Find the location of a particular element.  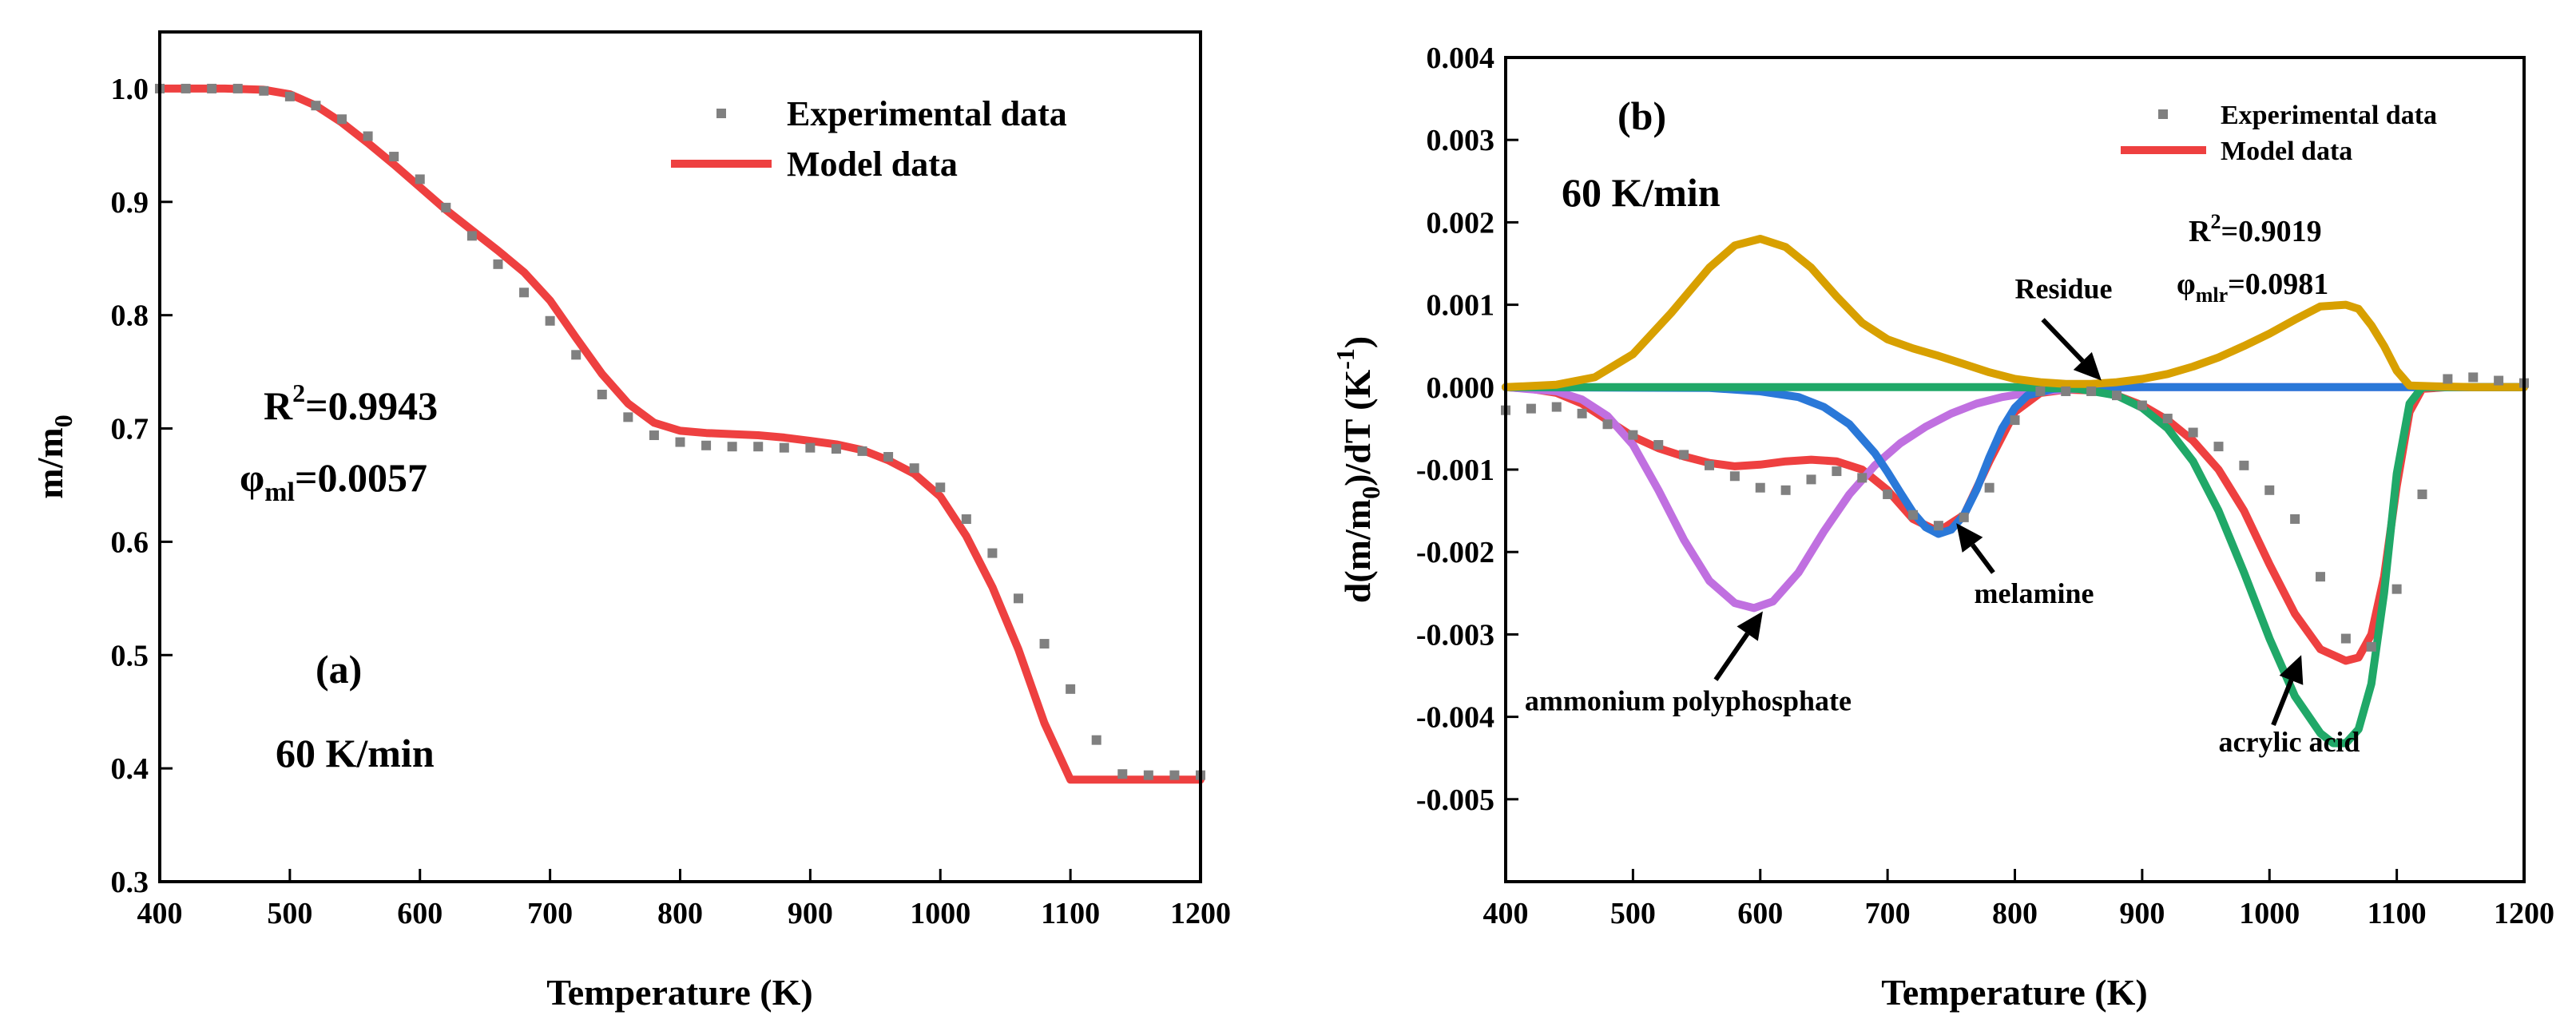

panel-a-legend-experimental-label: Experimental data is located at coordinates (927, 114).